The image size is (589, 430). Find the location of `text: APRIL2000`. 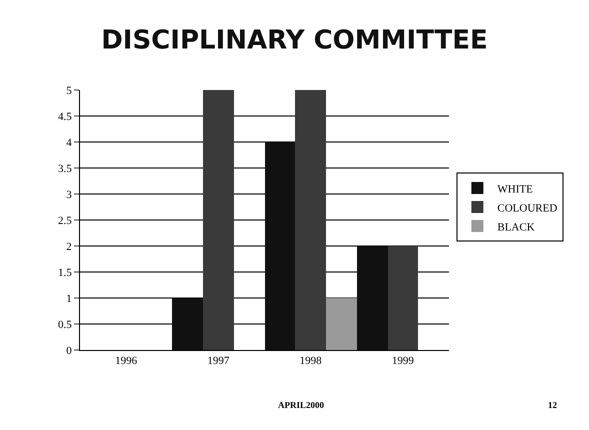

text: APRIL2000 is located at coordinates (301, 405).